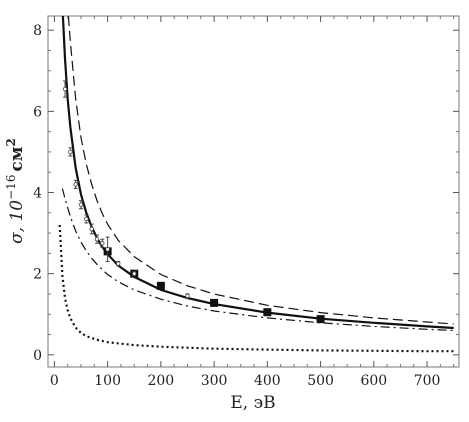 The image size is (469, 422). What do you see at coordinates (54, 381) in the screenshot?
I see `x-tick-label: 0` at bounding box center [54, 381].